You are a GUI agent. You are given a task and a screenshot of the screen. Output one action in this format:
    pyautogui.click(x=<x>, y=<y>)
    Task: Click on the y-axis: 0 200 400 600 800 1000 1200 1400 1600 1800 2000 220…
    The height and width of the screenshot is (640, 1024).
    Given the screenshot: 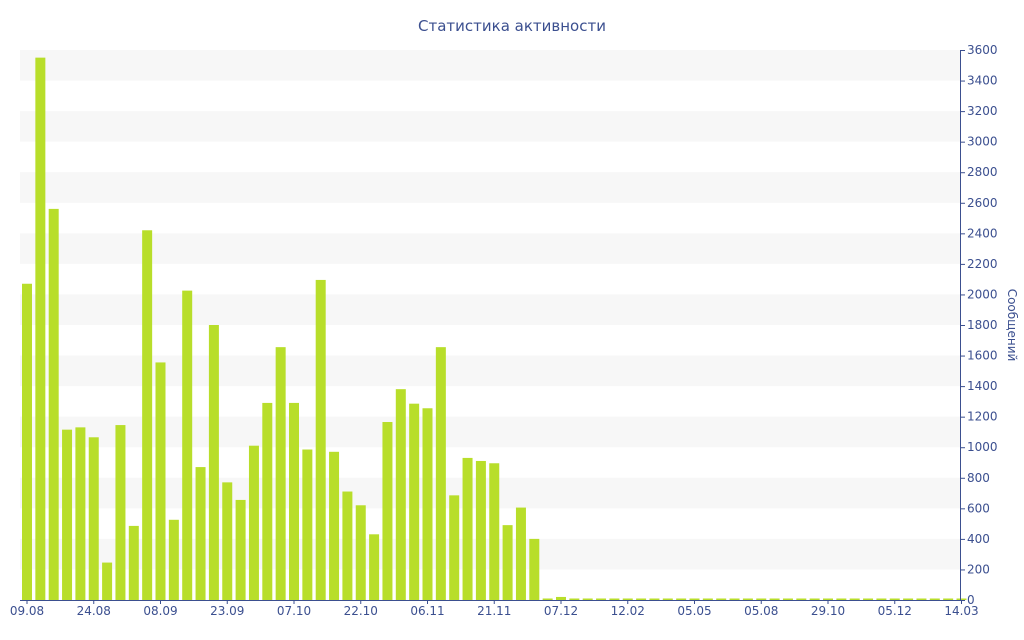 What is the action you would take?
    pyautogui.click(x=979, y=325)
    